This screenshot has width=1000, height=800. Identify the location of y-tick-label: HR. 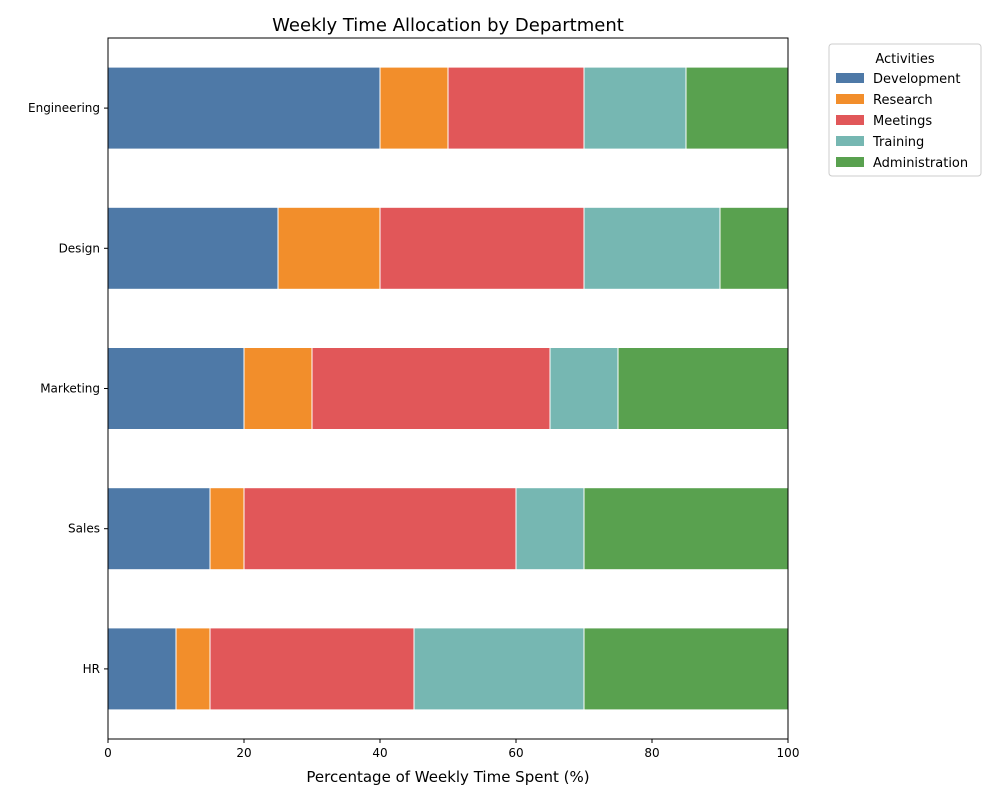
(91, 669).